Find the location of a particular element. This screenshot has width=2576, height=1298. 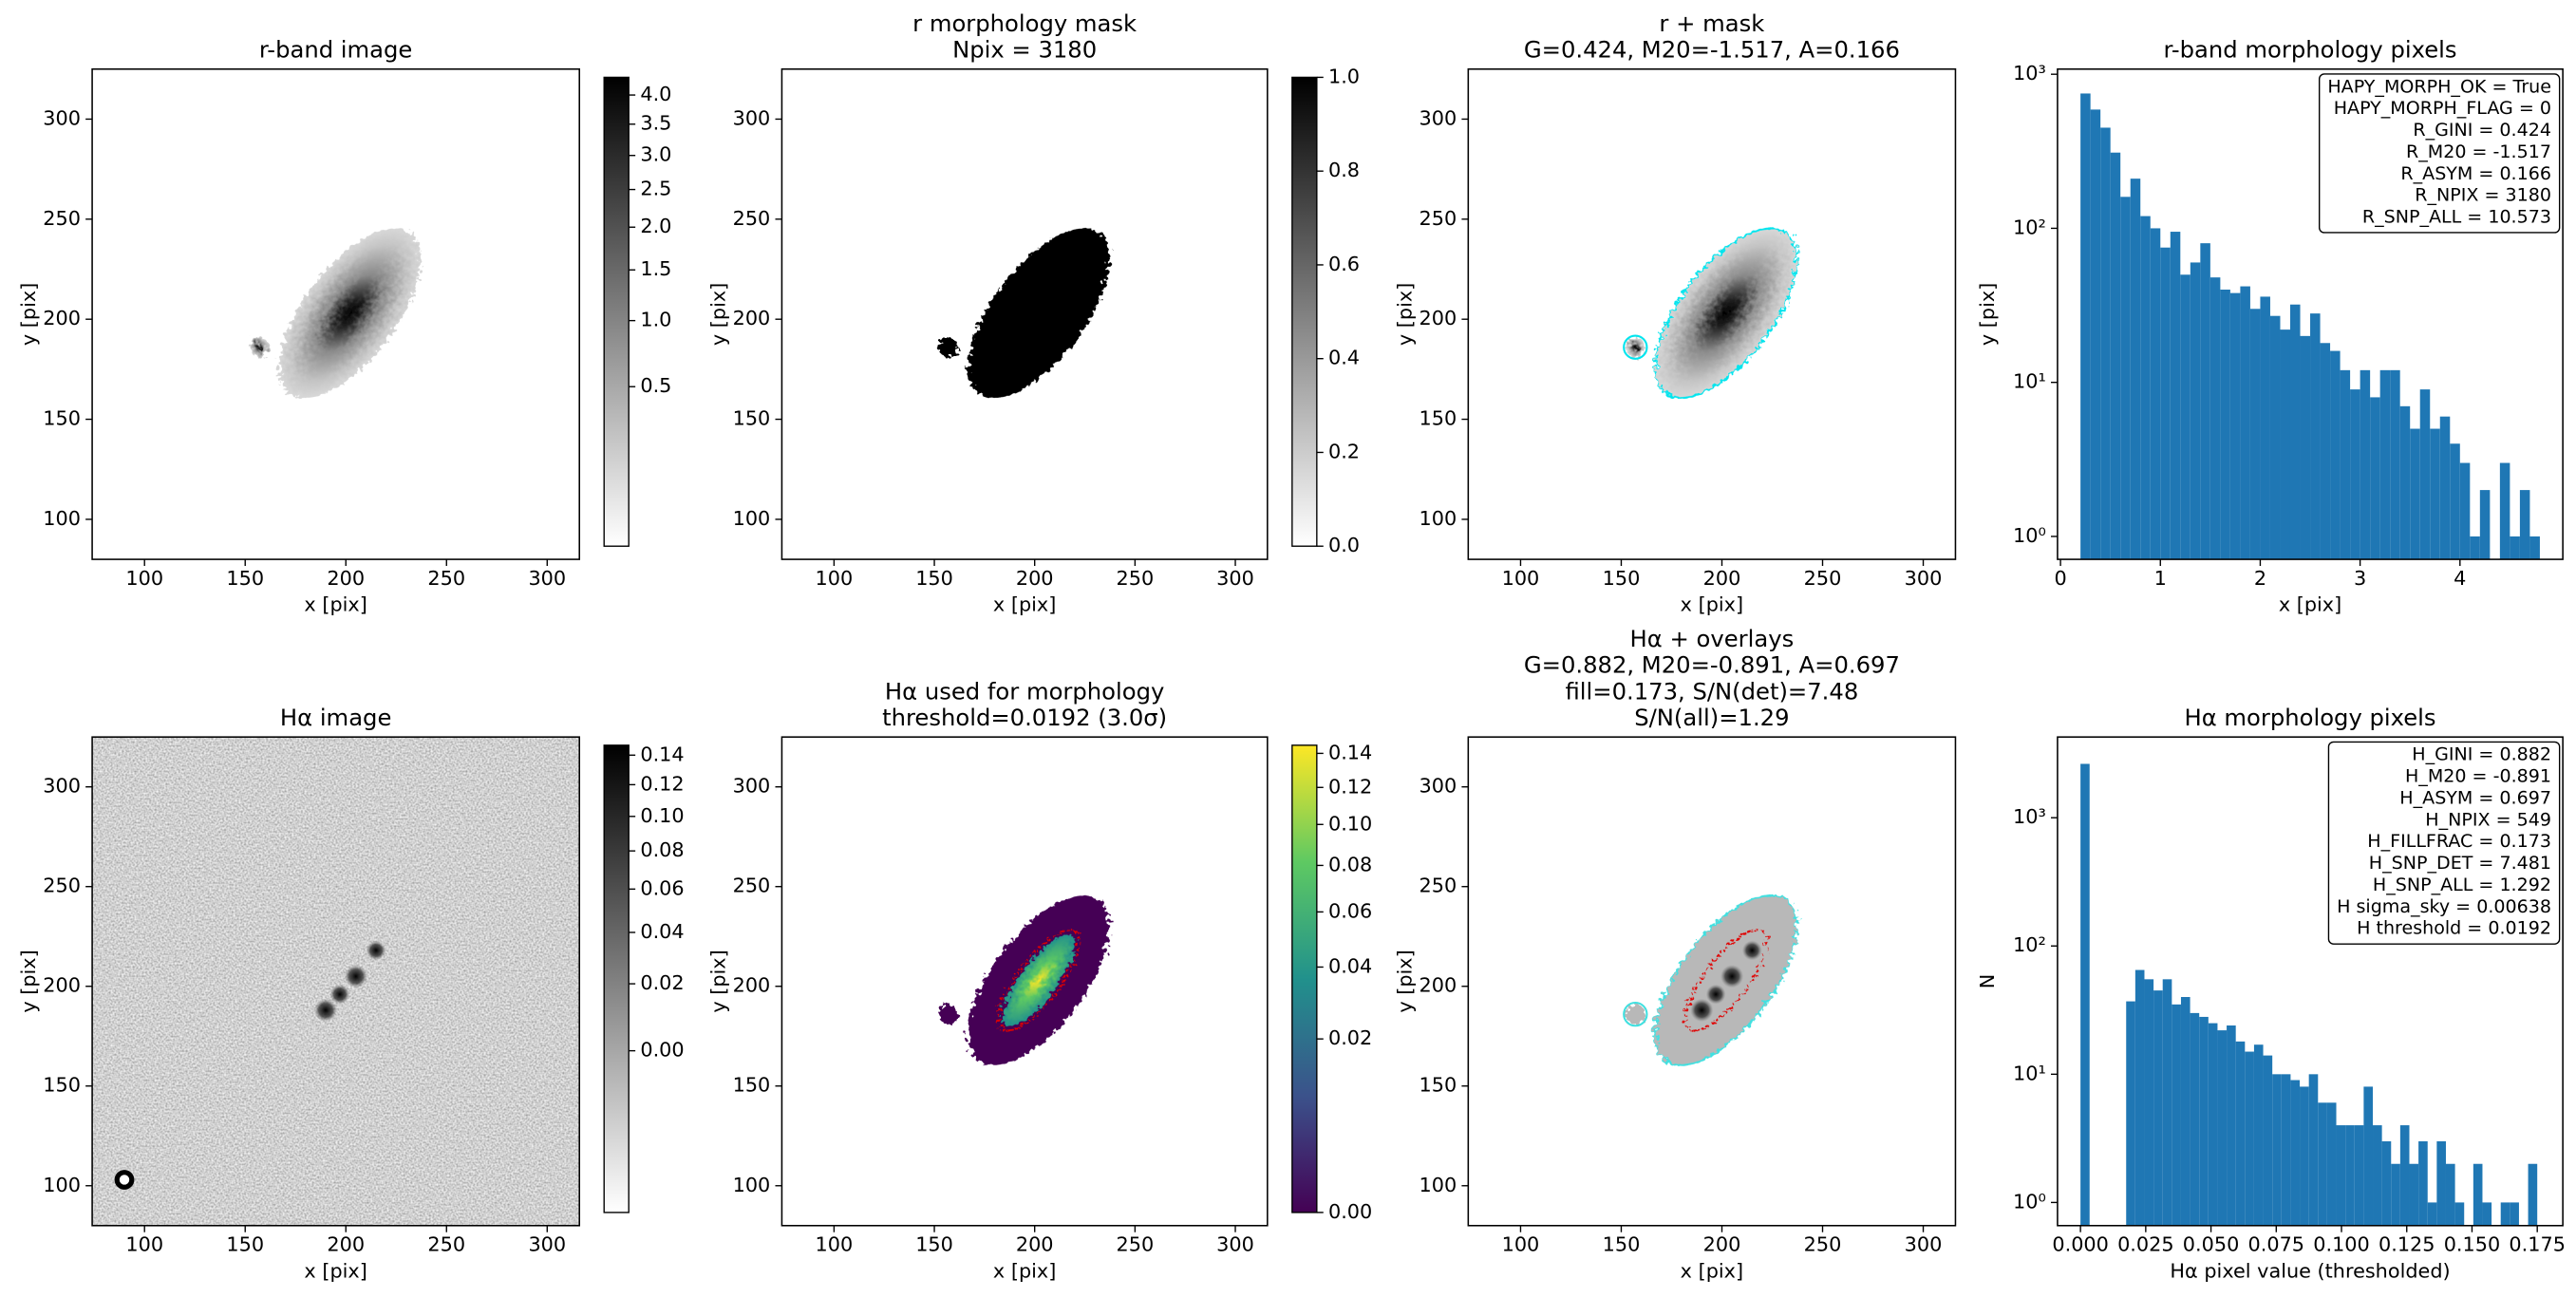

y-tick-label: 10³ is located at coordinates (2029, 73).